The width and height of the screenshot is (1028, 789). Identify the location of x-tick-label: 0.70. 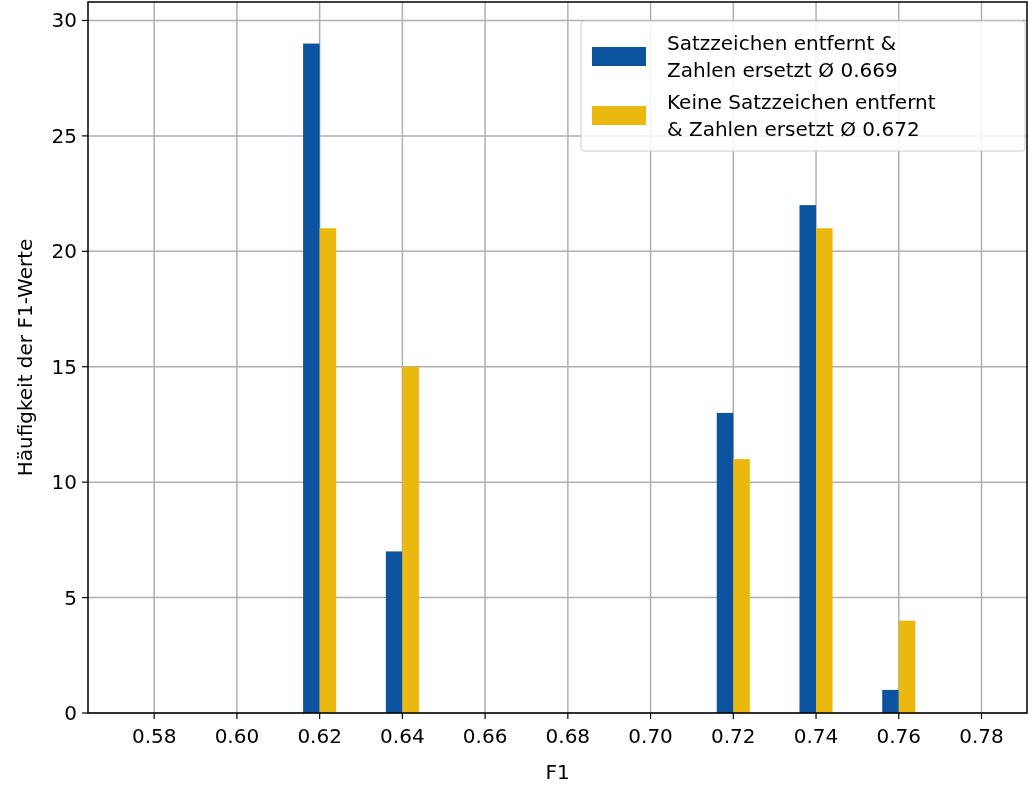
(650, 736).